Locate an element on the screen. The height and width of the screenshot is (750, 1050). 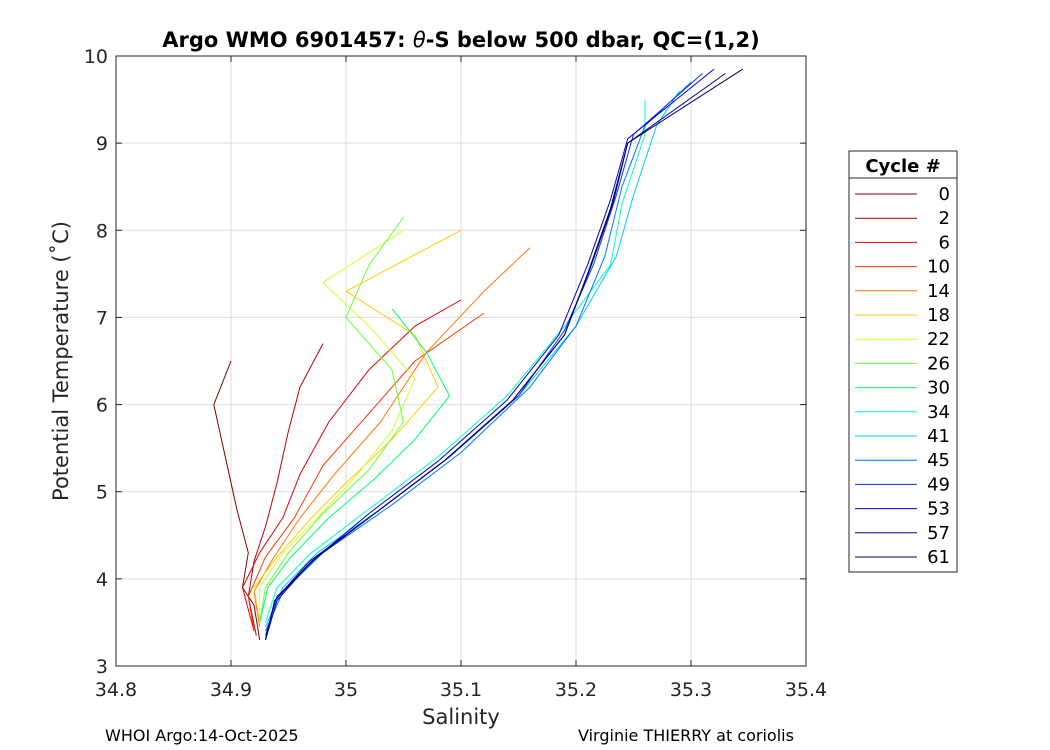
legend-label-cycle-0: 0 is located at coordinates (944, 194).